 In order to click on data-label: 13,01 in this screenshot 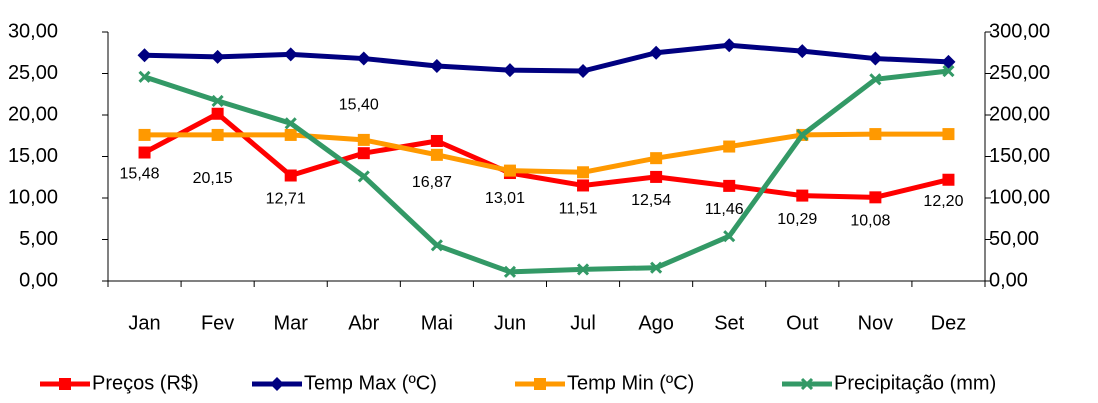, I will do `click(505, 198)`.